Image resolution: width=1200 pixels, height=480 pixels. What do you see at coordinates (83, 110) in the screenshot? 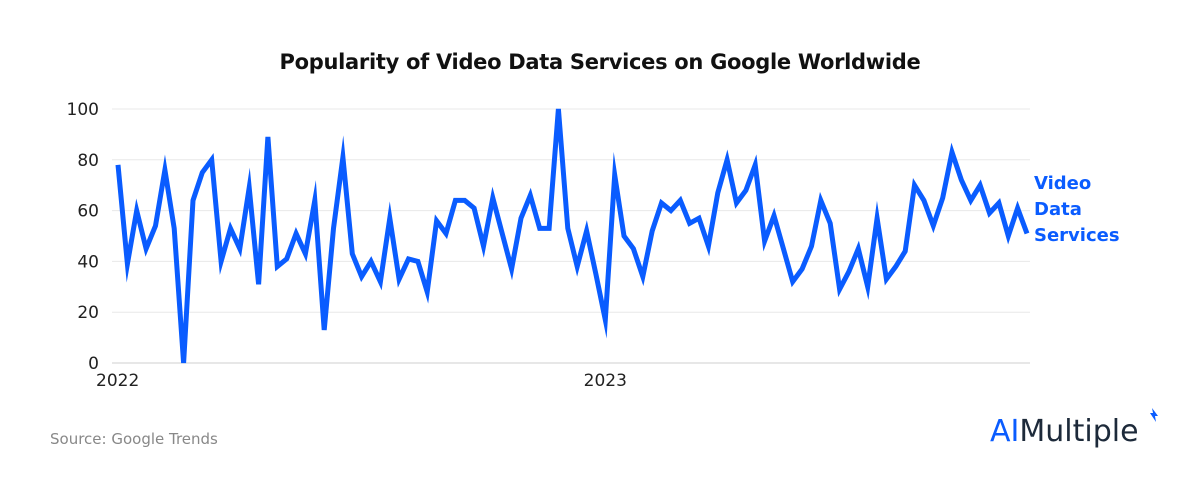
I see `y-tick-label: 100` at bounding box center [83, 110].